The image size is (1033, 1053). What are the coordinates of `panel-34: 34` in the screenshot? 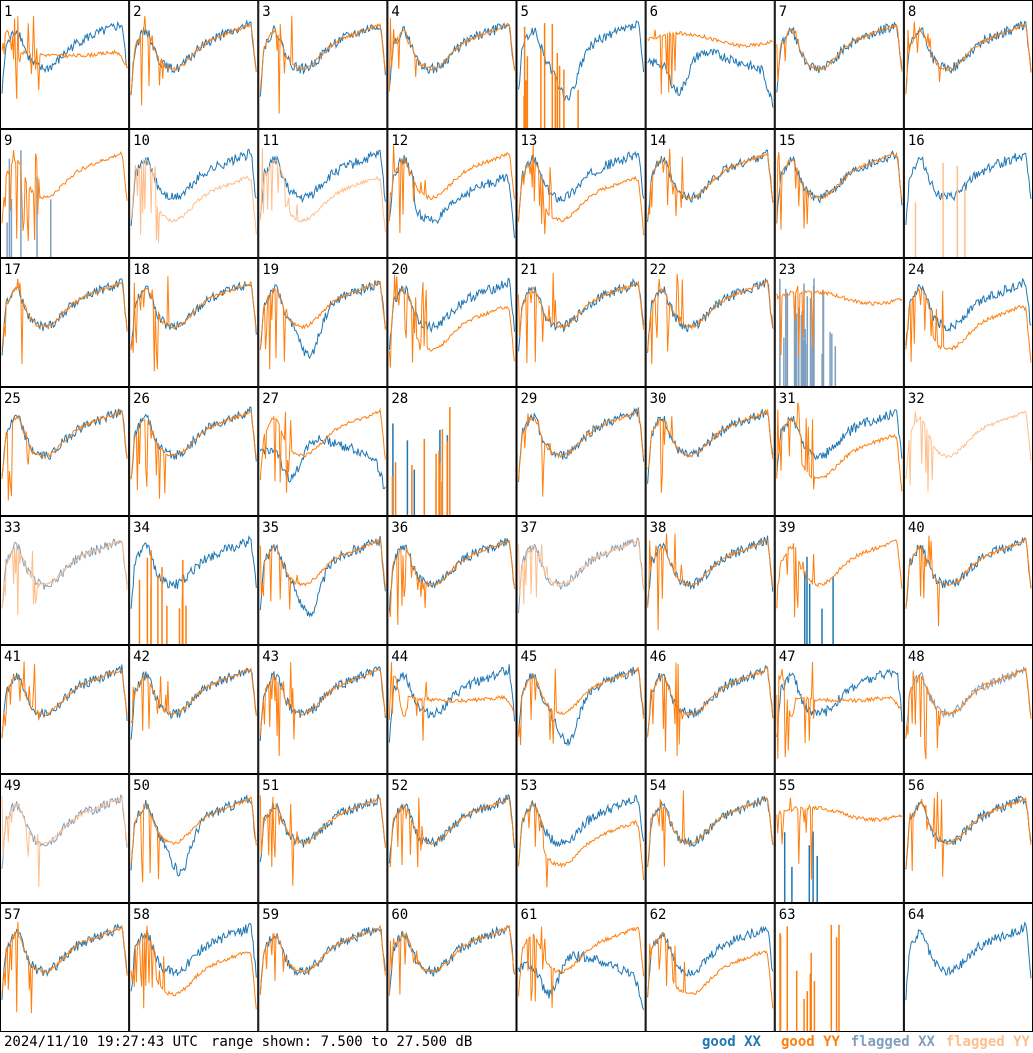 It's located at (194, 580).